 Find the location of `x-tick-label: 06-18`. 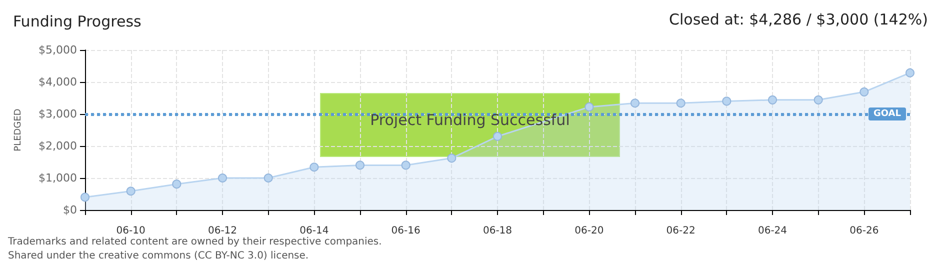

x-tick-label: 06-18 is located at coordinates (497, 231).